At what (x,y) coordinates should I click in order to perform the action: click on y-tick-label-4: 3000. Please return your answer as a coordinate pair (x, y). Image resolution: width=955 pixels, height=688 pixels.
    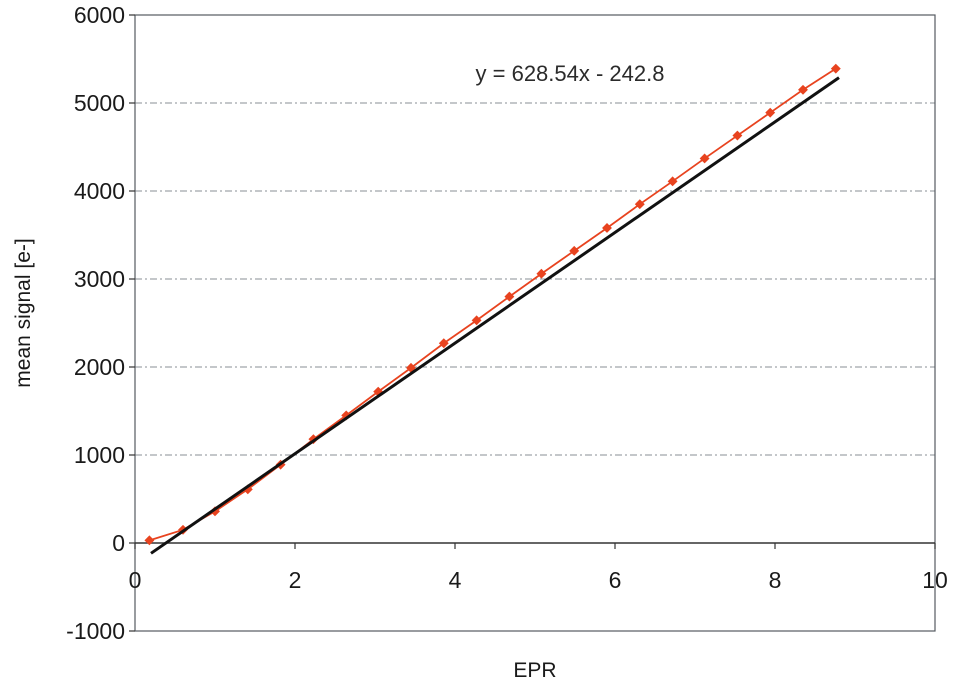
    Looking at the image, I should click on (99, 279).